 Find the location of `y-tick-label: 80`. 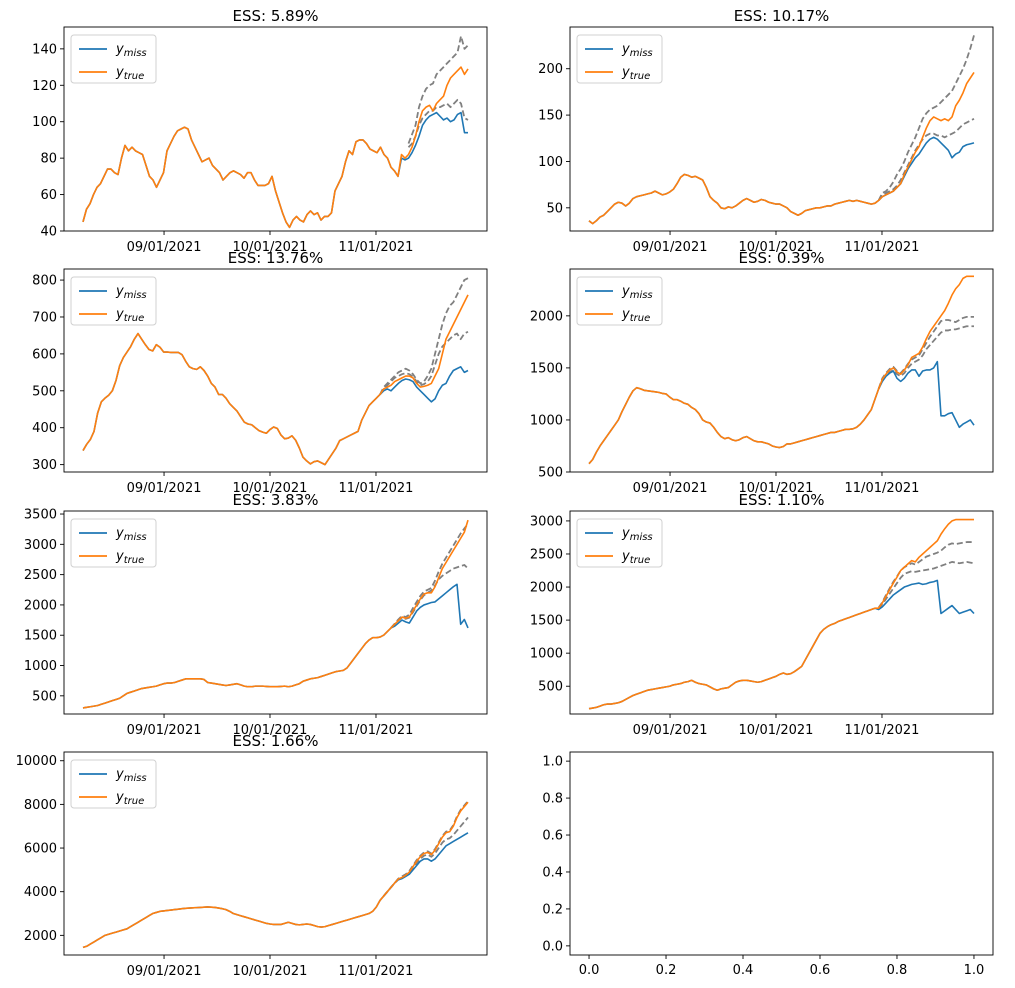

y-tick-label: 80 is located at coordinates (48, 159).